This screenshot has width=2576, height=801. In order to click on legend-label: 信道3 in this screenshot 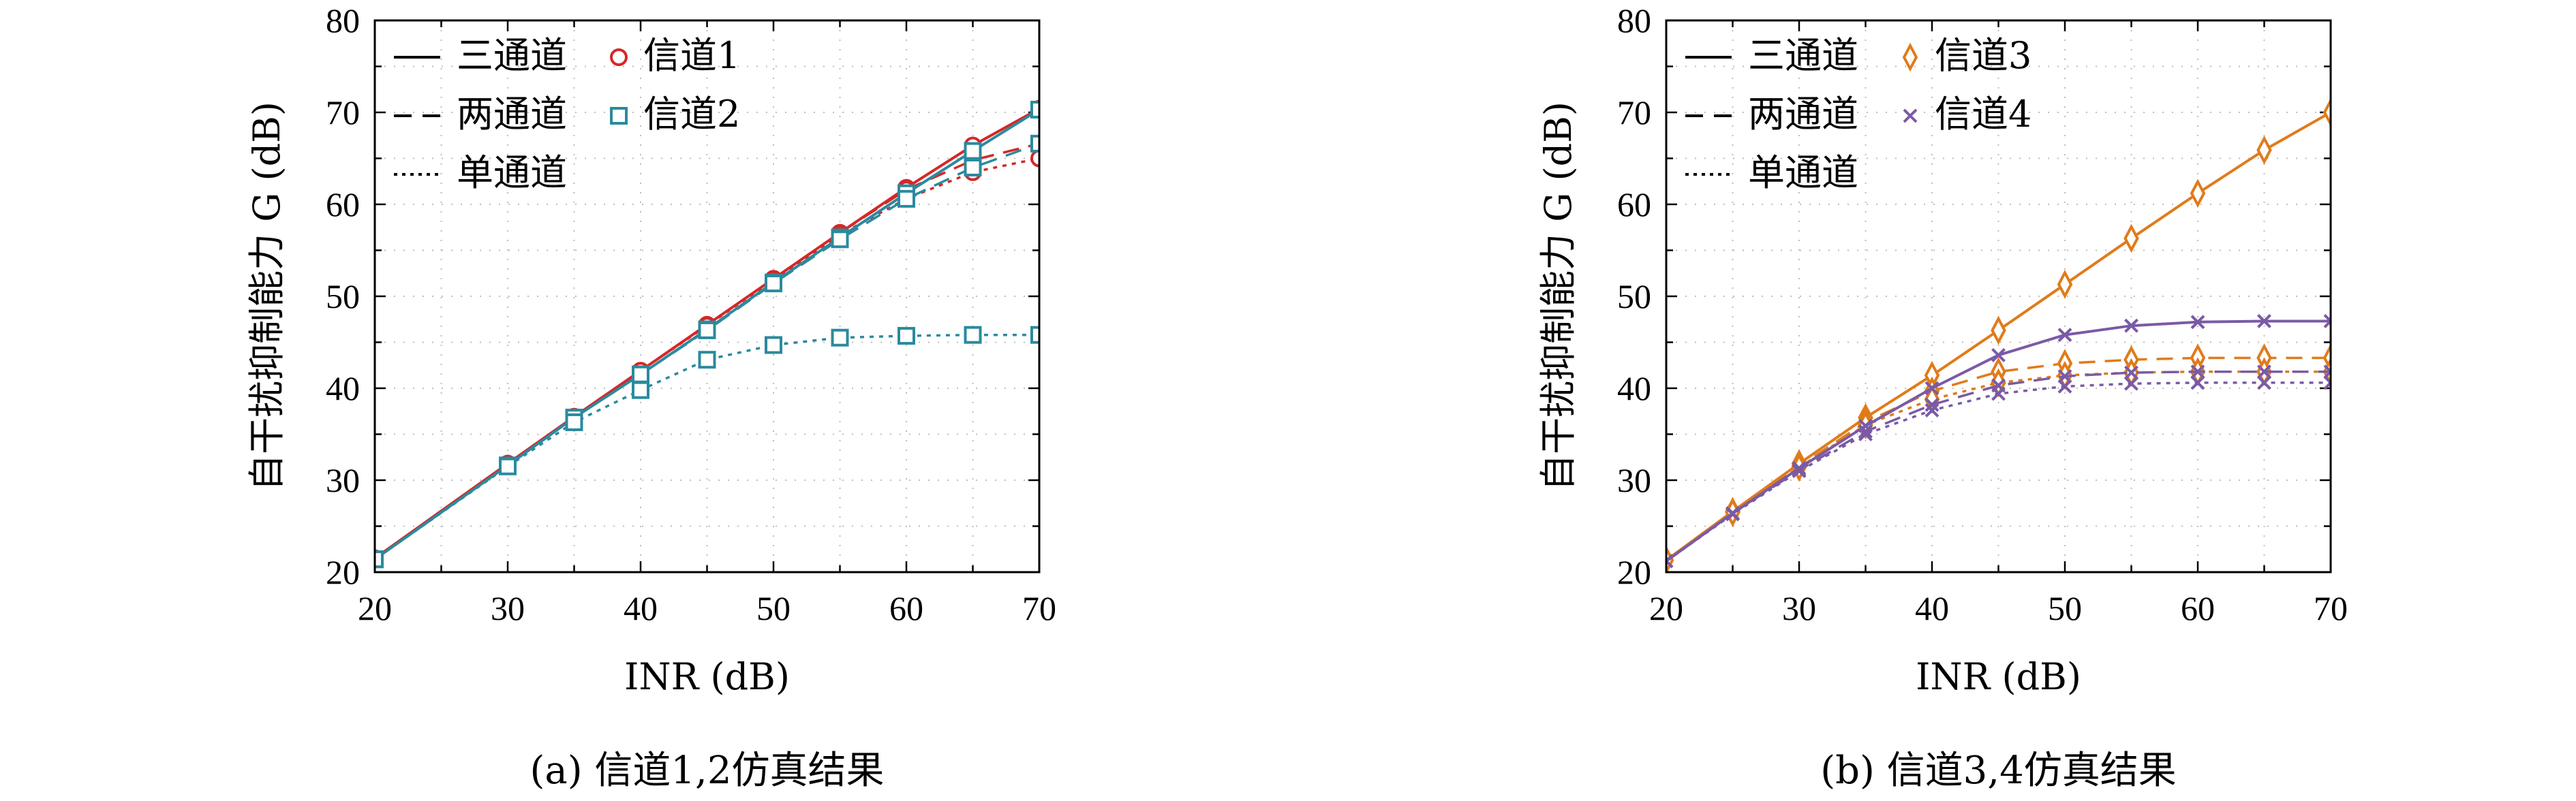, I will do `click(1983, 55)`.